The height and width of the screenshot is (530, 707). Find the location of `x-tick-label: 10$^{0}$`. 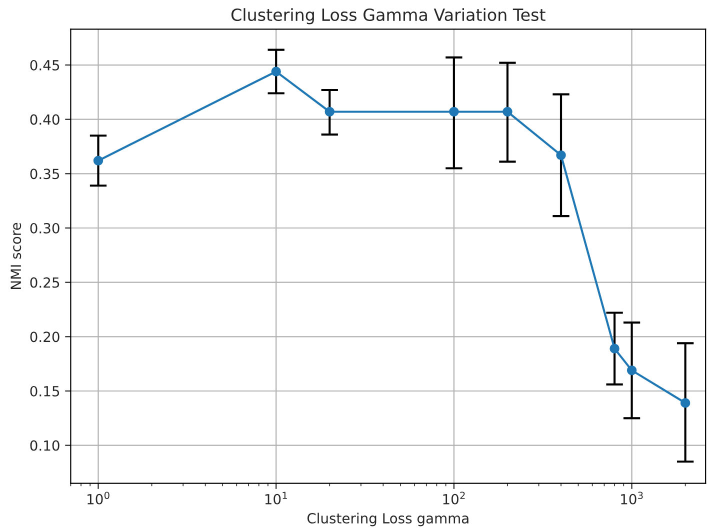

x-tick-label: 10$^{0}$ is located at coordinates (99, 498).